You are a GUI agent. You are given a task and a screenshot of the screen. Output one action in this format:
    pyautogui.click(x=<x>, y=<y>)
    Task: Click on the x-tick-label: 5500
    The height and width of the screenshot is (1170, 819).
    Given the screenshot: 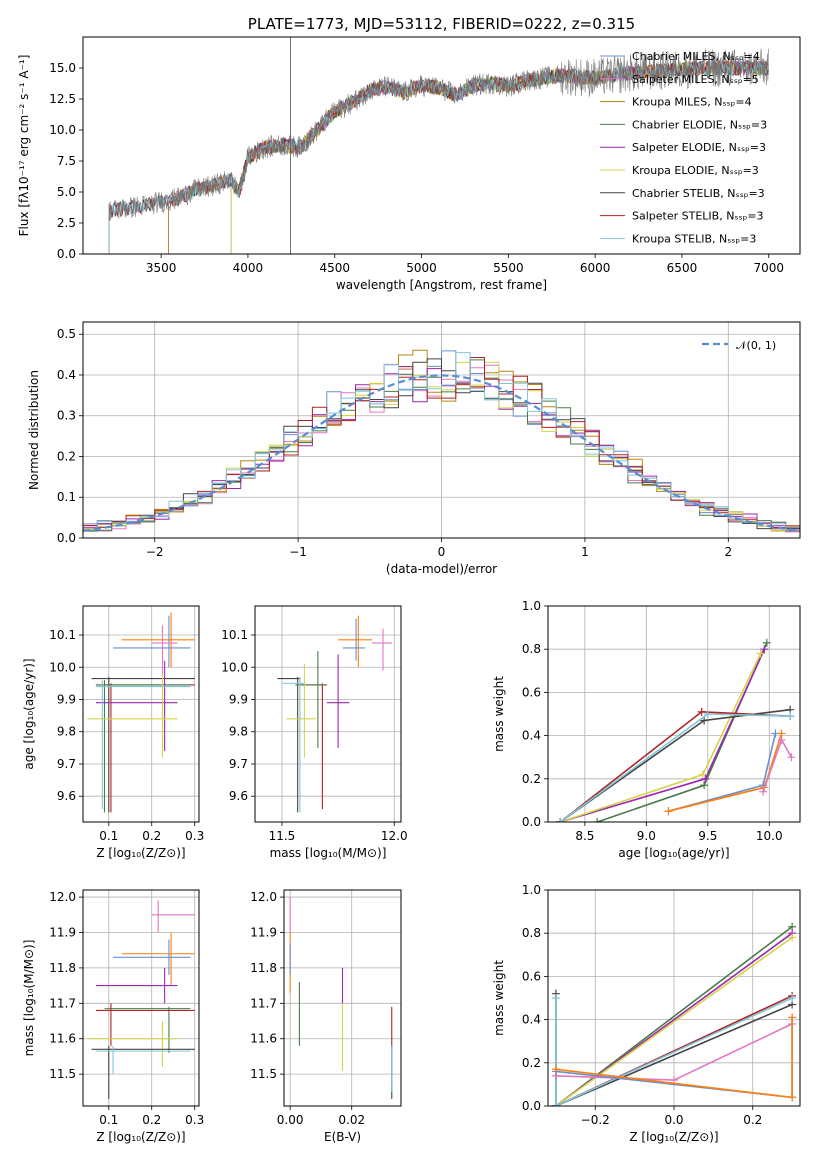 What is the action you would take?
    pyautogui.click(x=508, y=268)
    